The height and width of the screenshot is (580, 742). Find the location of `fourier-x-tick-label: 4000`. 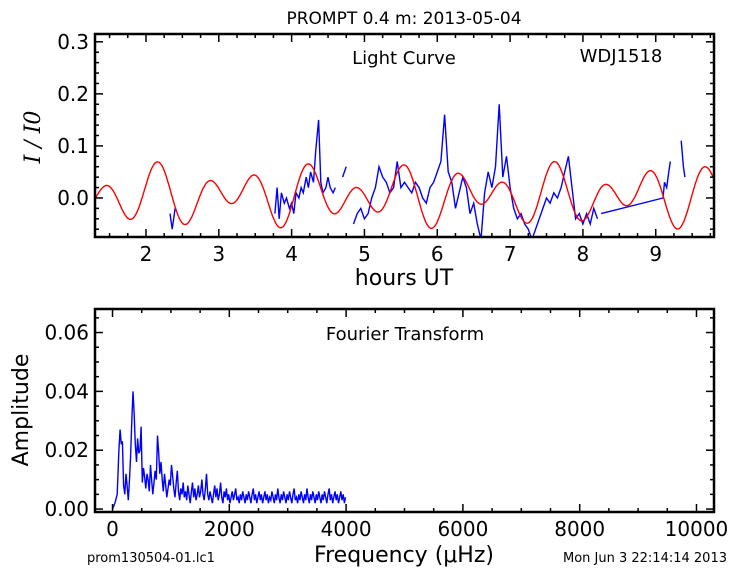

fourier-x-tick-label: 4000 is located at coordinates (346, 529).